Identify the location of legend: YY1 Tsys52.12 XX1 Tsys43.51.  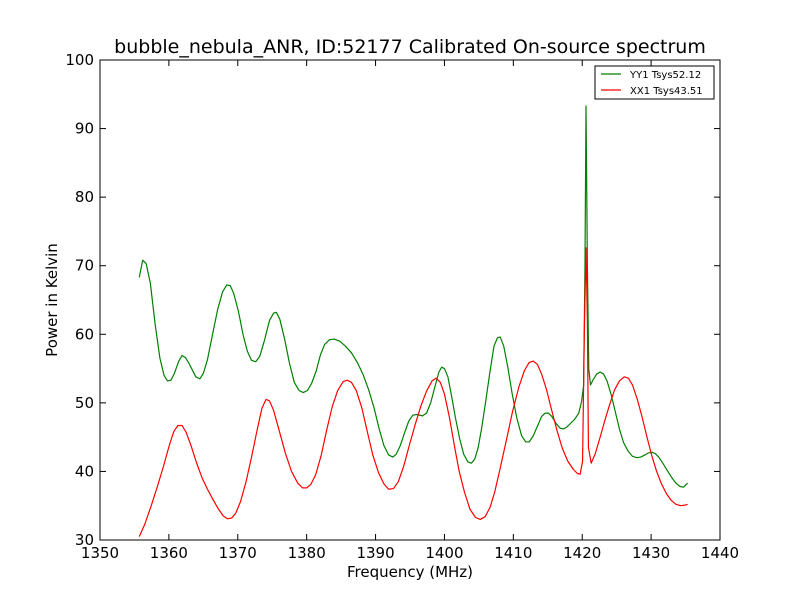
(654, 82).